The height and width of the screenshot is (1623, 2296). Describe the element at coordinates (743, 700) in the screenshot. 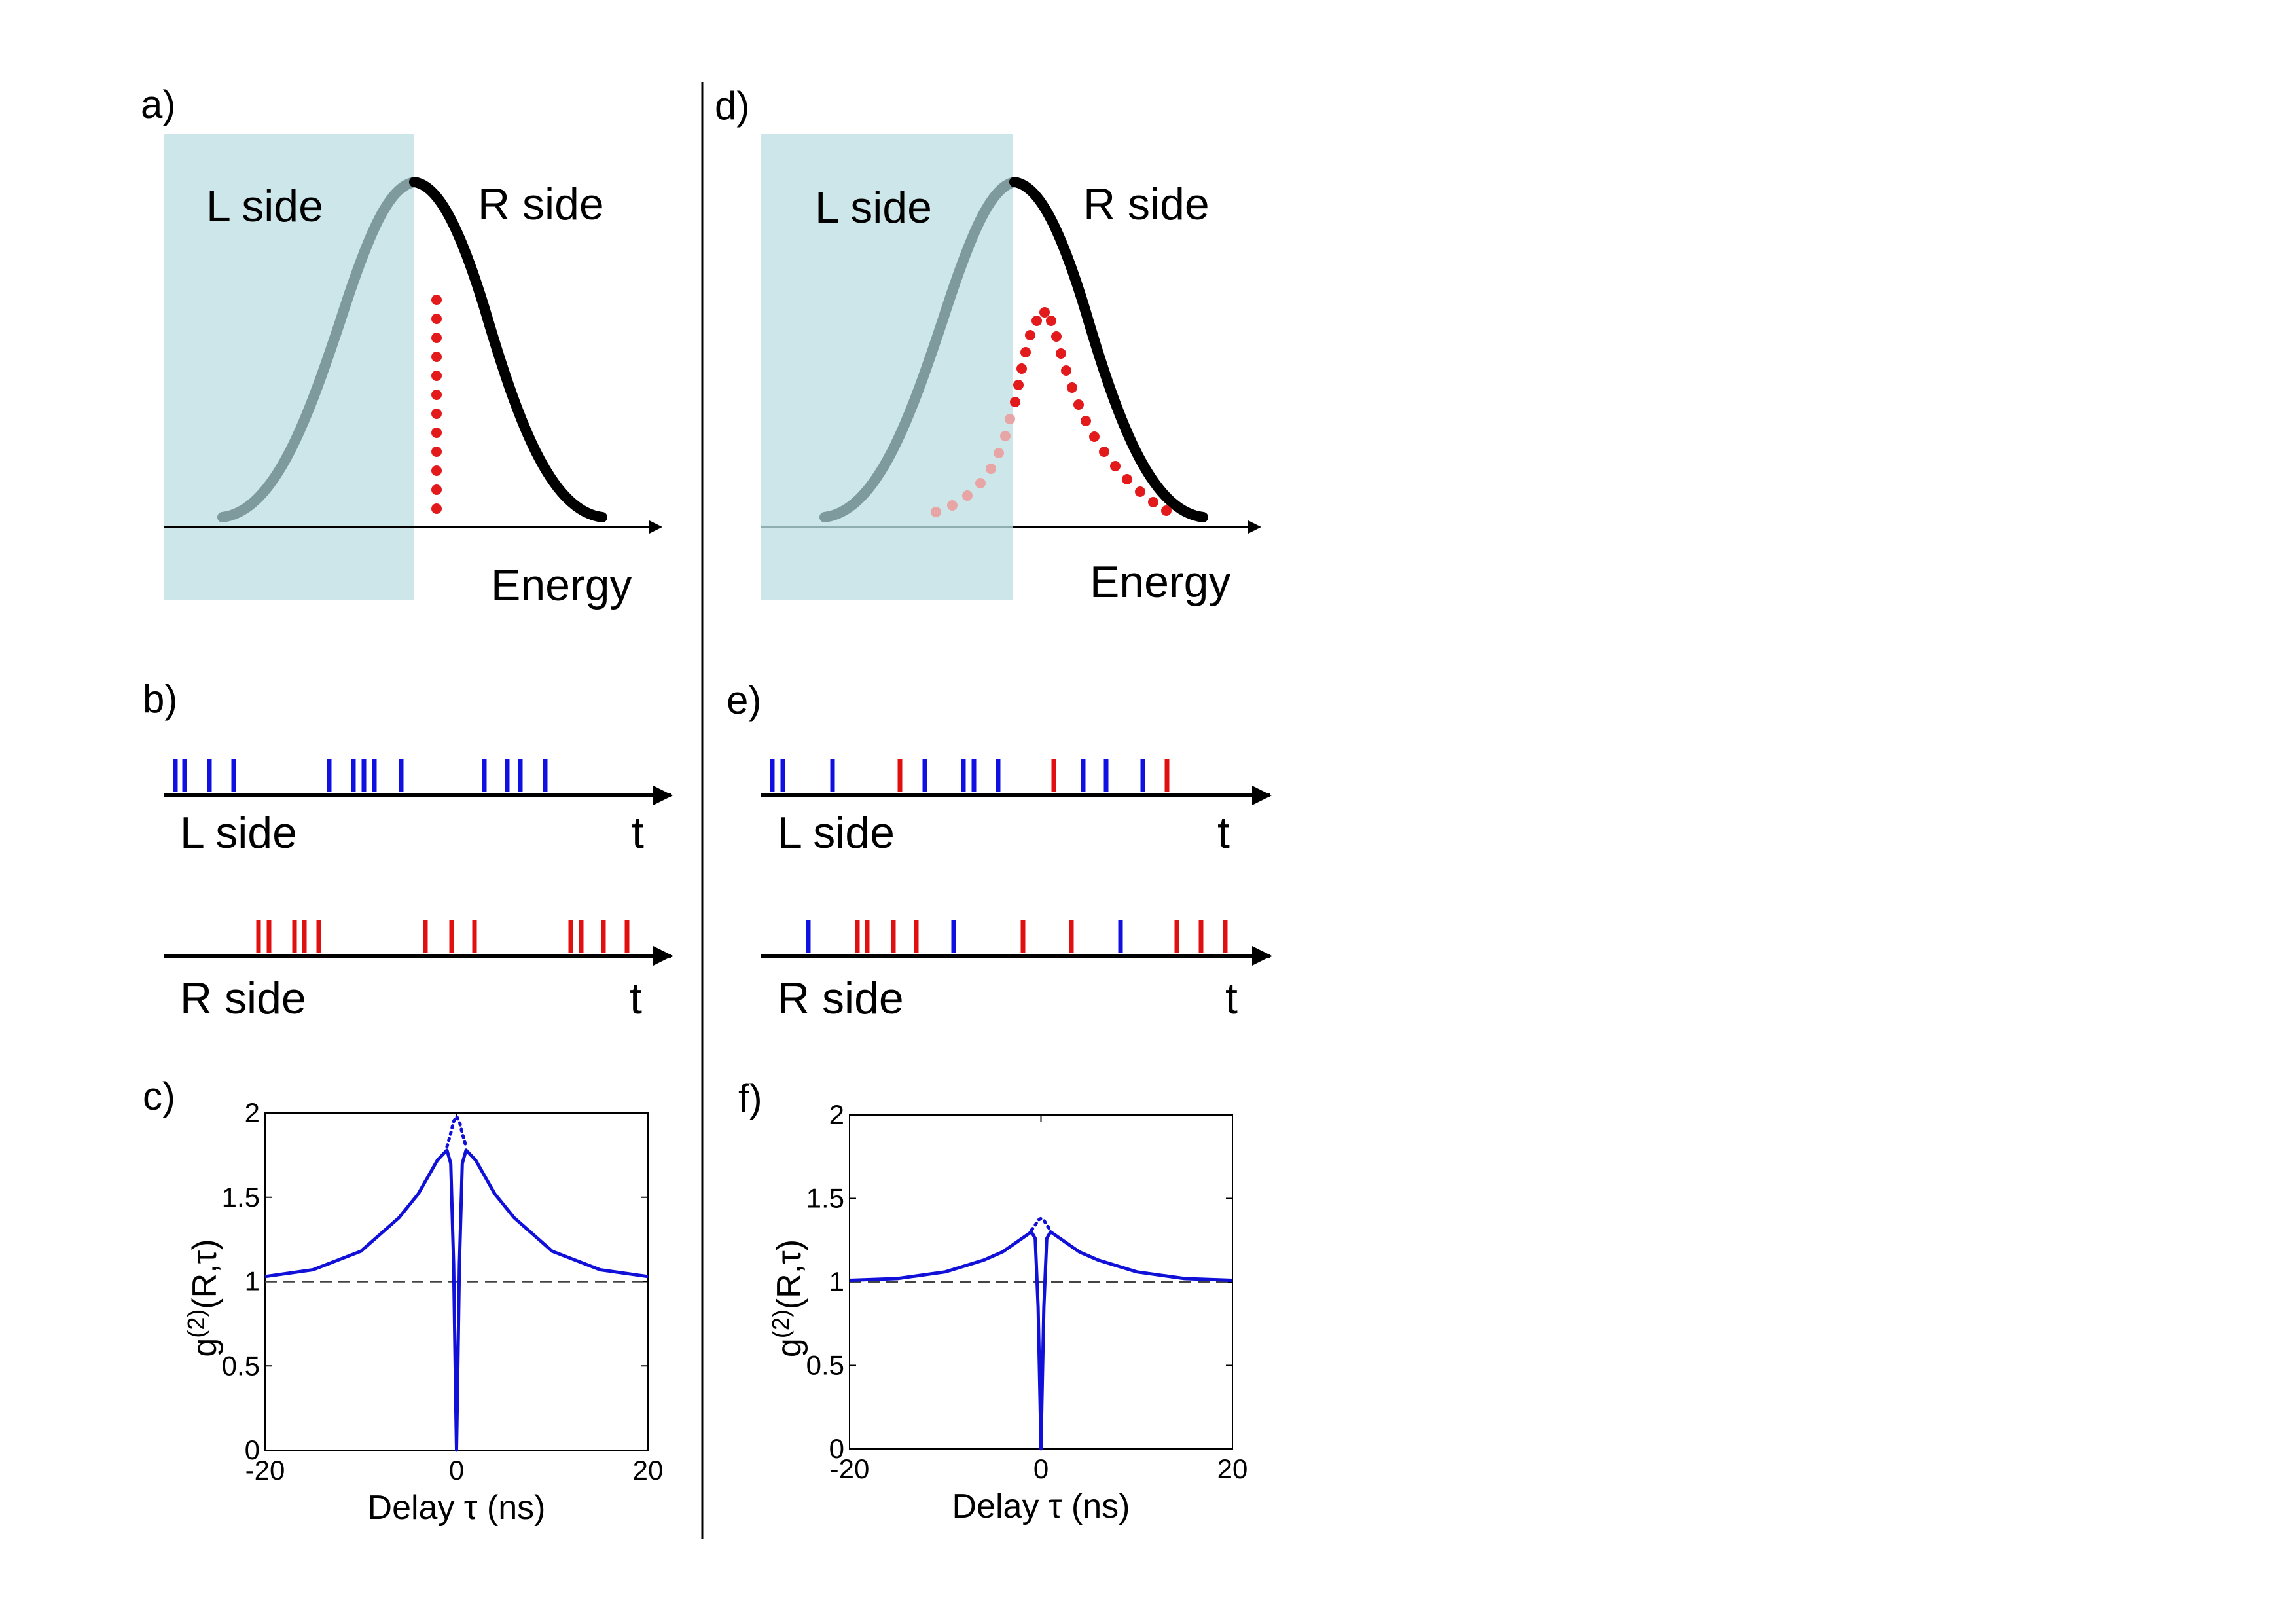

I see `panel-e-label: e)` at that location.